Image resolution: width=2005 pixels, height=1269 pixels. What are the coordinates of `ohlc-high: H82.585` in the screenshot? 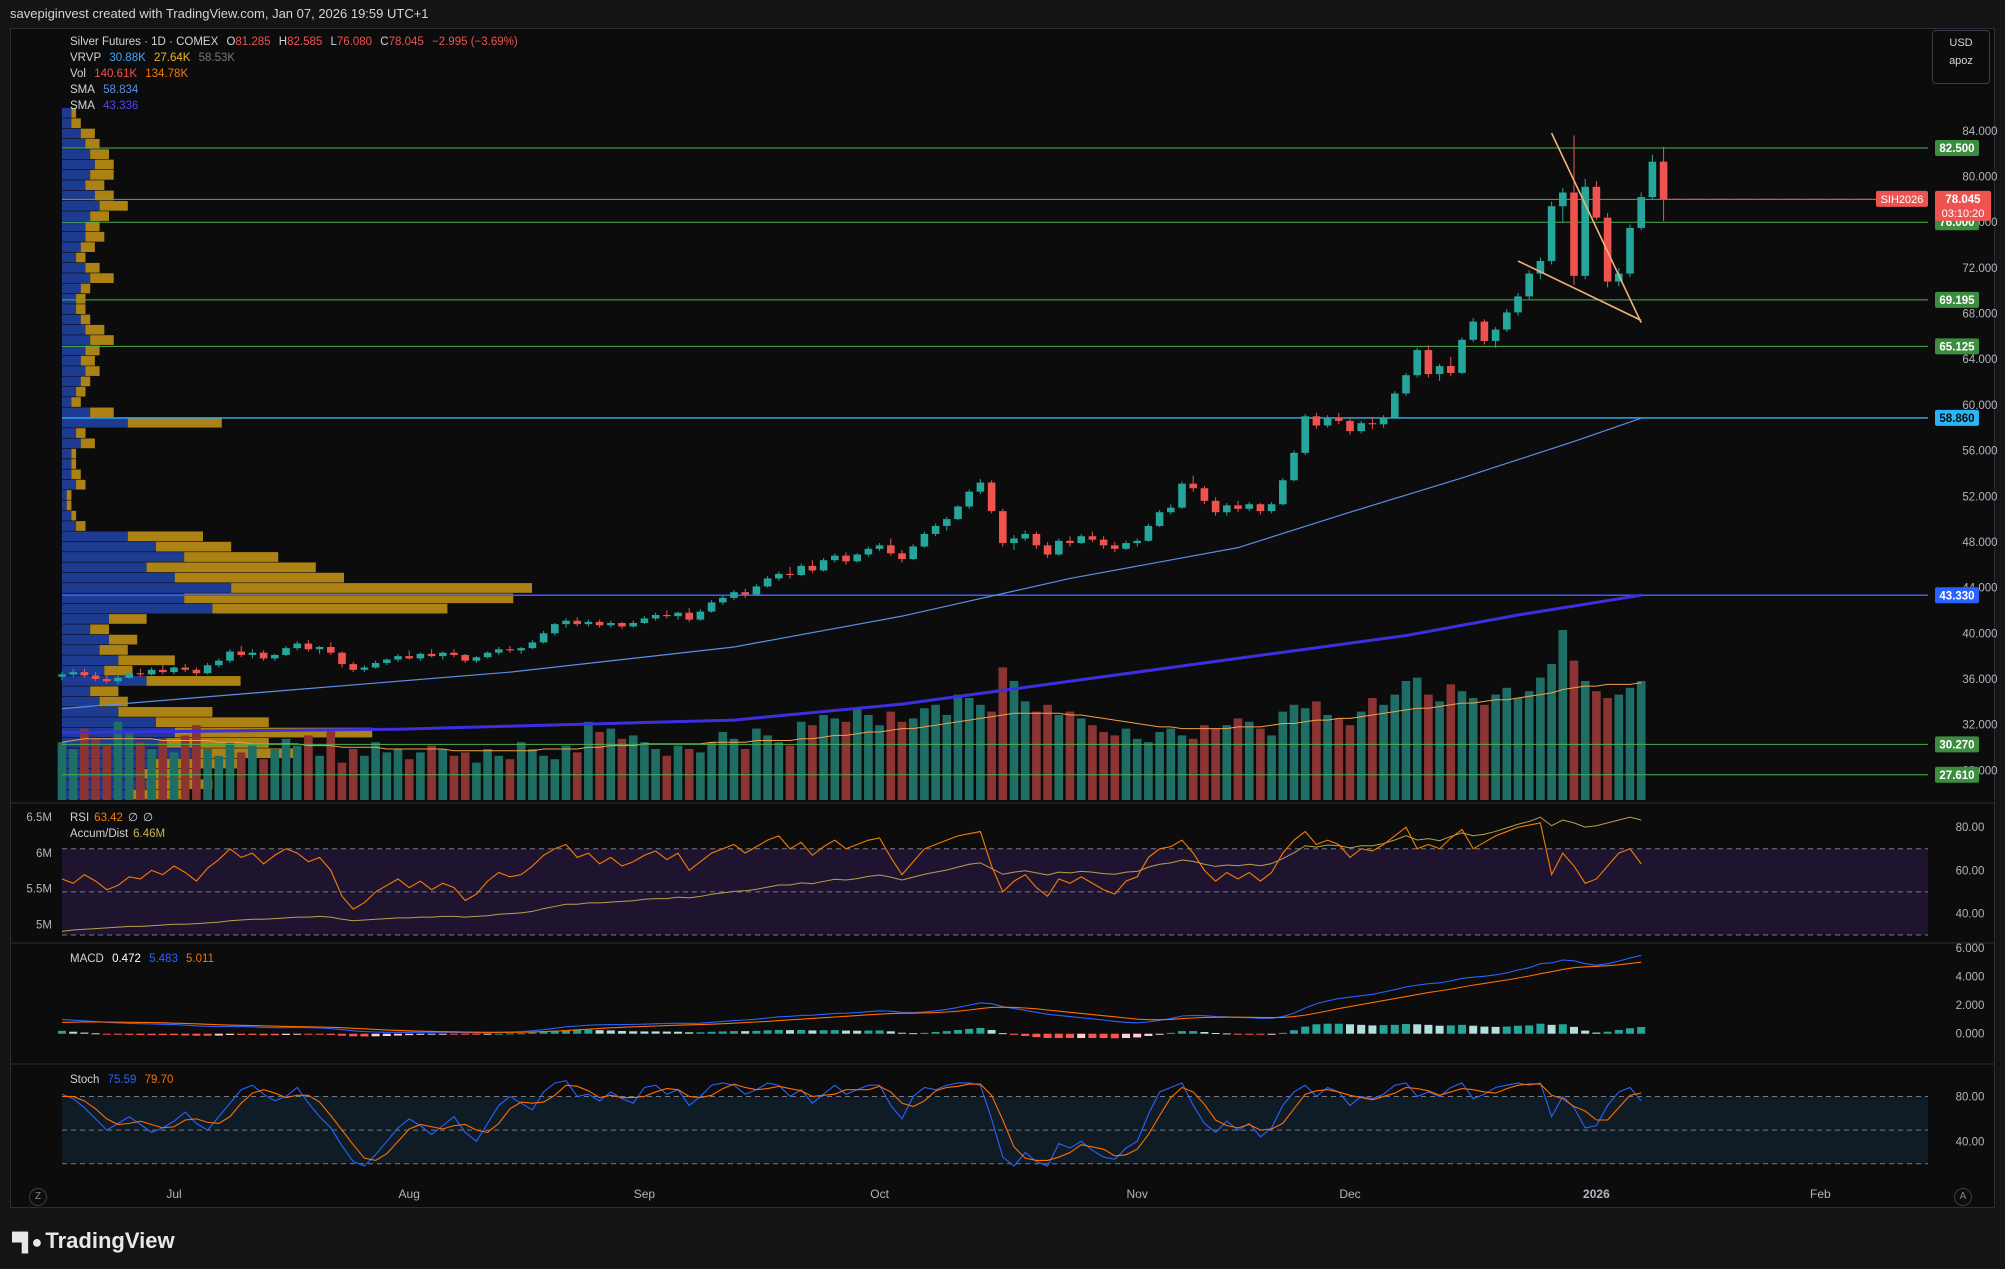 It's located at (300, 42).